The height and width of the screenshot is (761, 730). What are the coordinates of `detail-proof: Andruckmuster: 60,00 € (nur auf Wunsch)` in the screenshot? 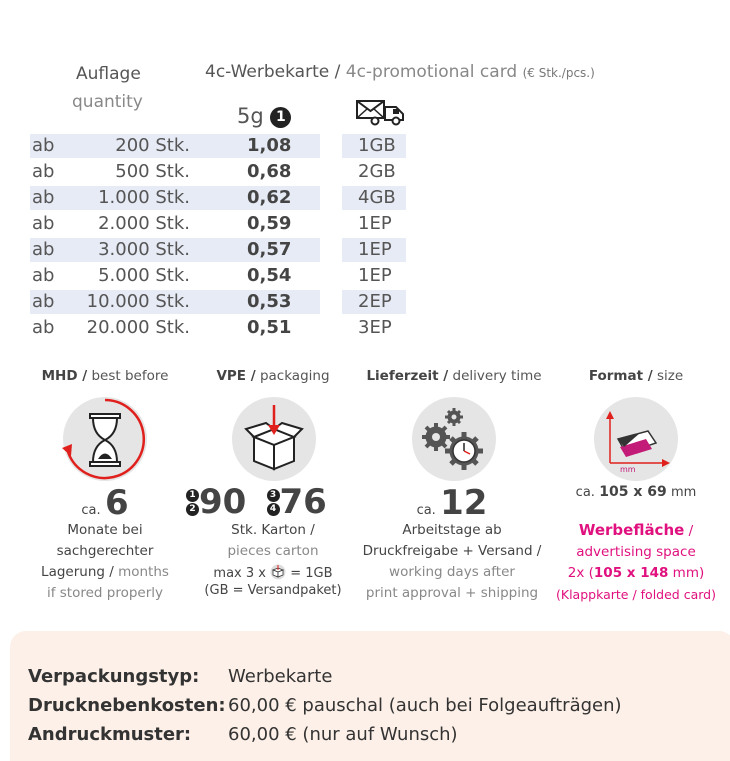 It's located at (243, 734).